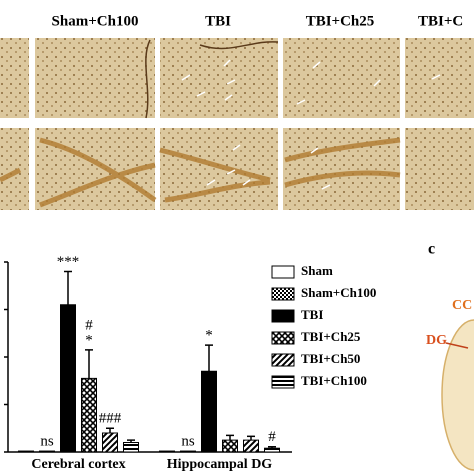 This screenshot has height=474, width=474. What do you see at coordinates (462, 305) in the screenshot?
I see `brain-label: CC` at bounding box center [462, 305].